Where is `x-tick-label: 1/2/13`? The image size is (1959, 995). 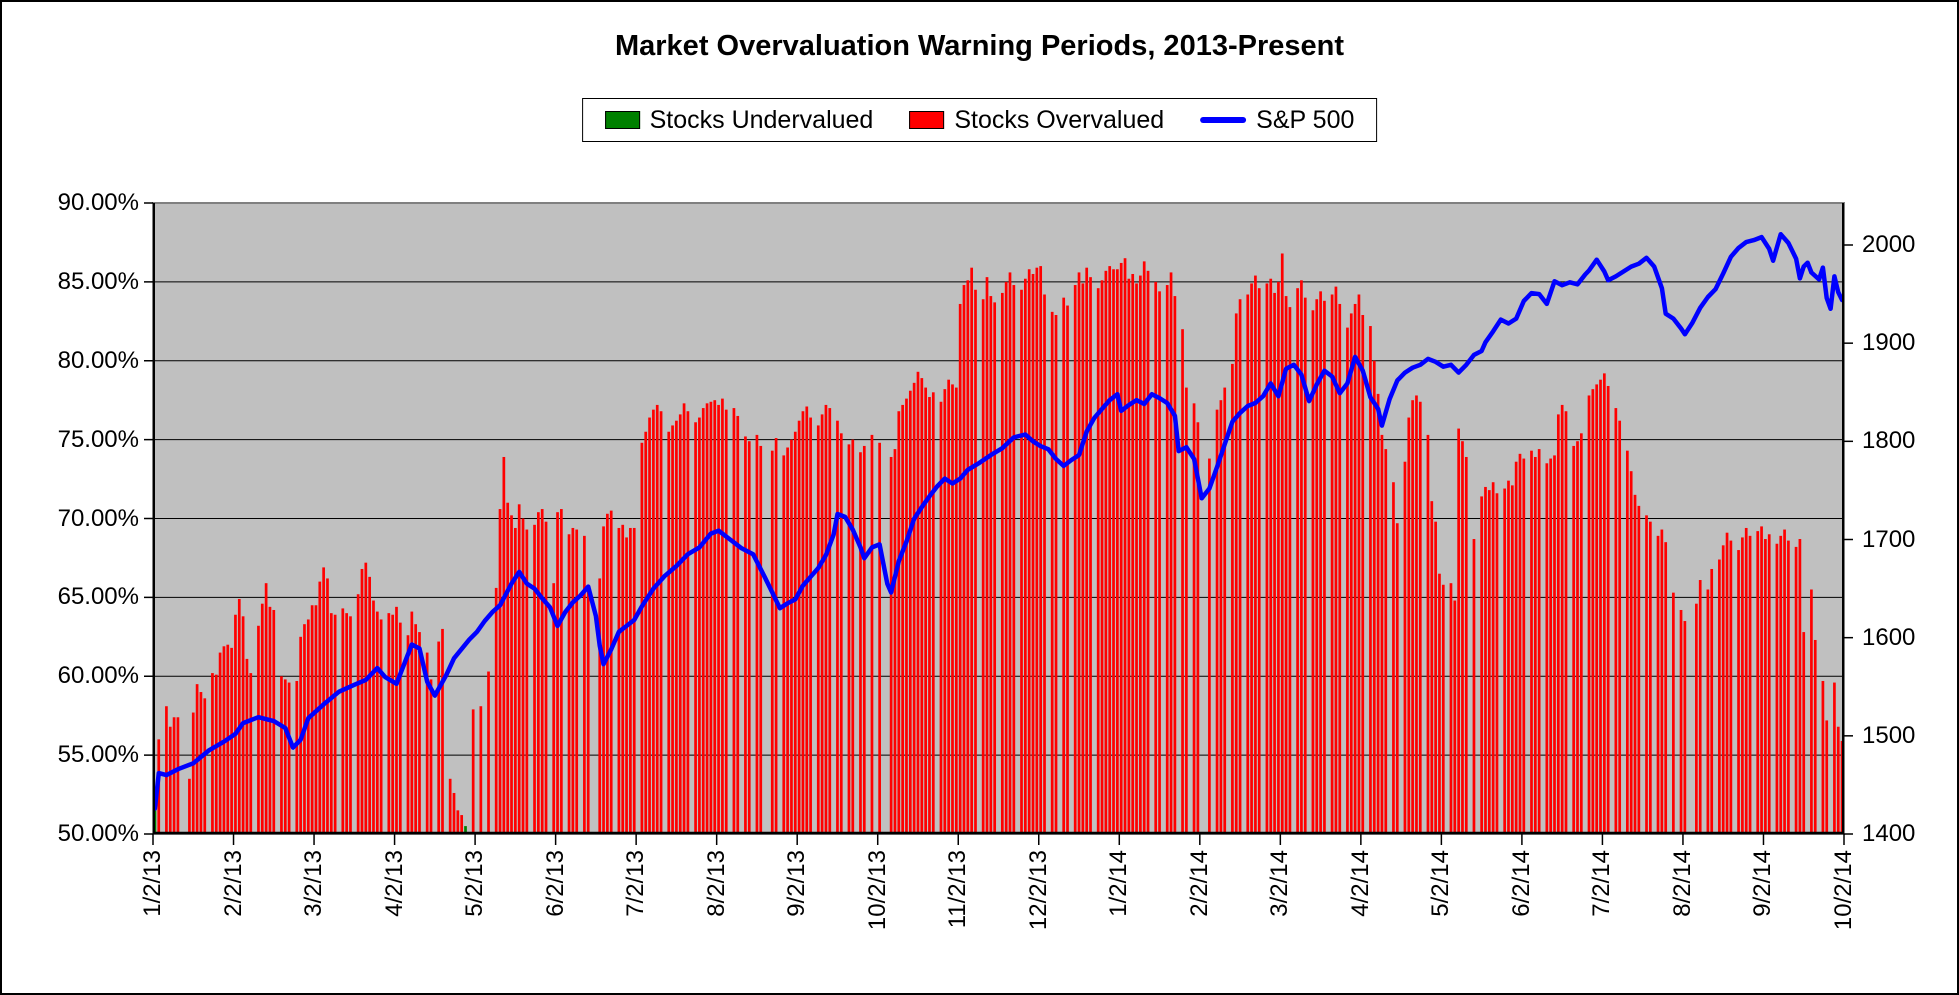
x-tick-label: 1/2/13 is located at coordinates (152, 883).